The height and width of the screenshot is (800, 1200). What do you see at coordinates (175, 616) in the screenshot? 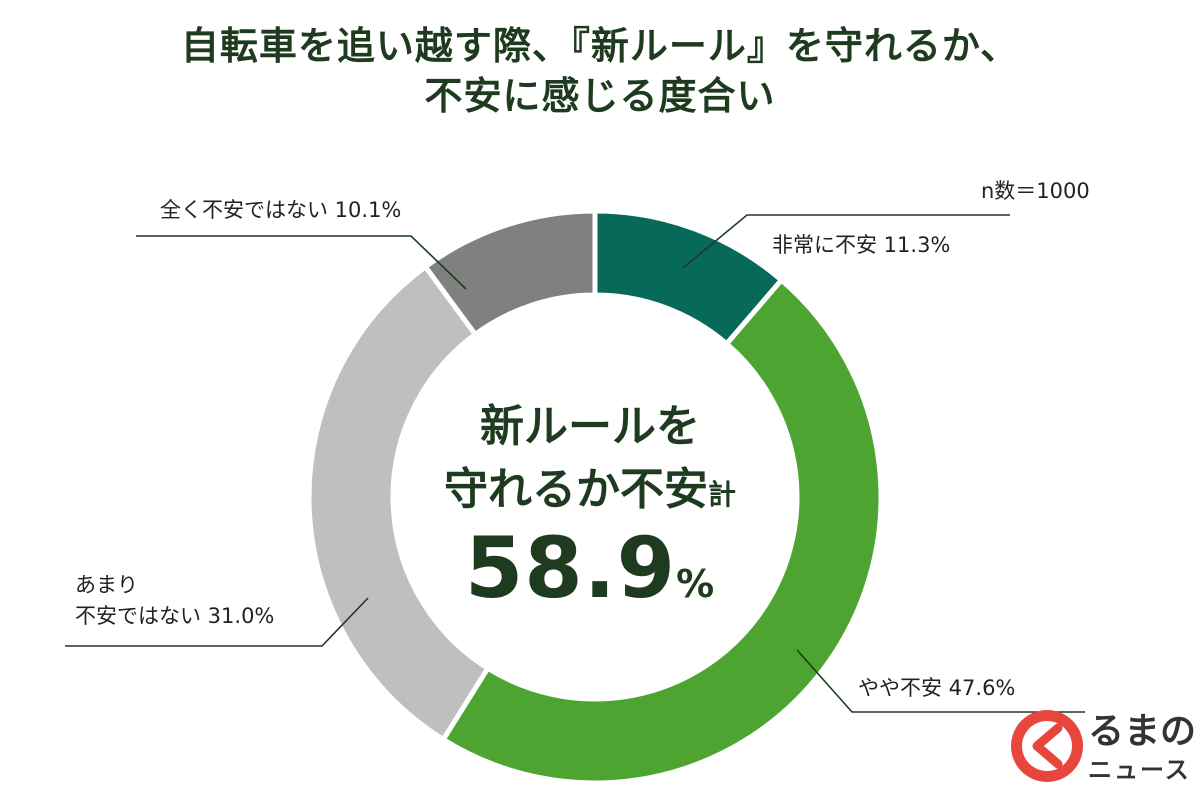
I see `slice-label-not-very-anxious-line-2: 不安ではない 31.0%` at bounding box center [175, 616].